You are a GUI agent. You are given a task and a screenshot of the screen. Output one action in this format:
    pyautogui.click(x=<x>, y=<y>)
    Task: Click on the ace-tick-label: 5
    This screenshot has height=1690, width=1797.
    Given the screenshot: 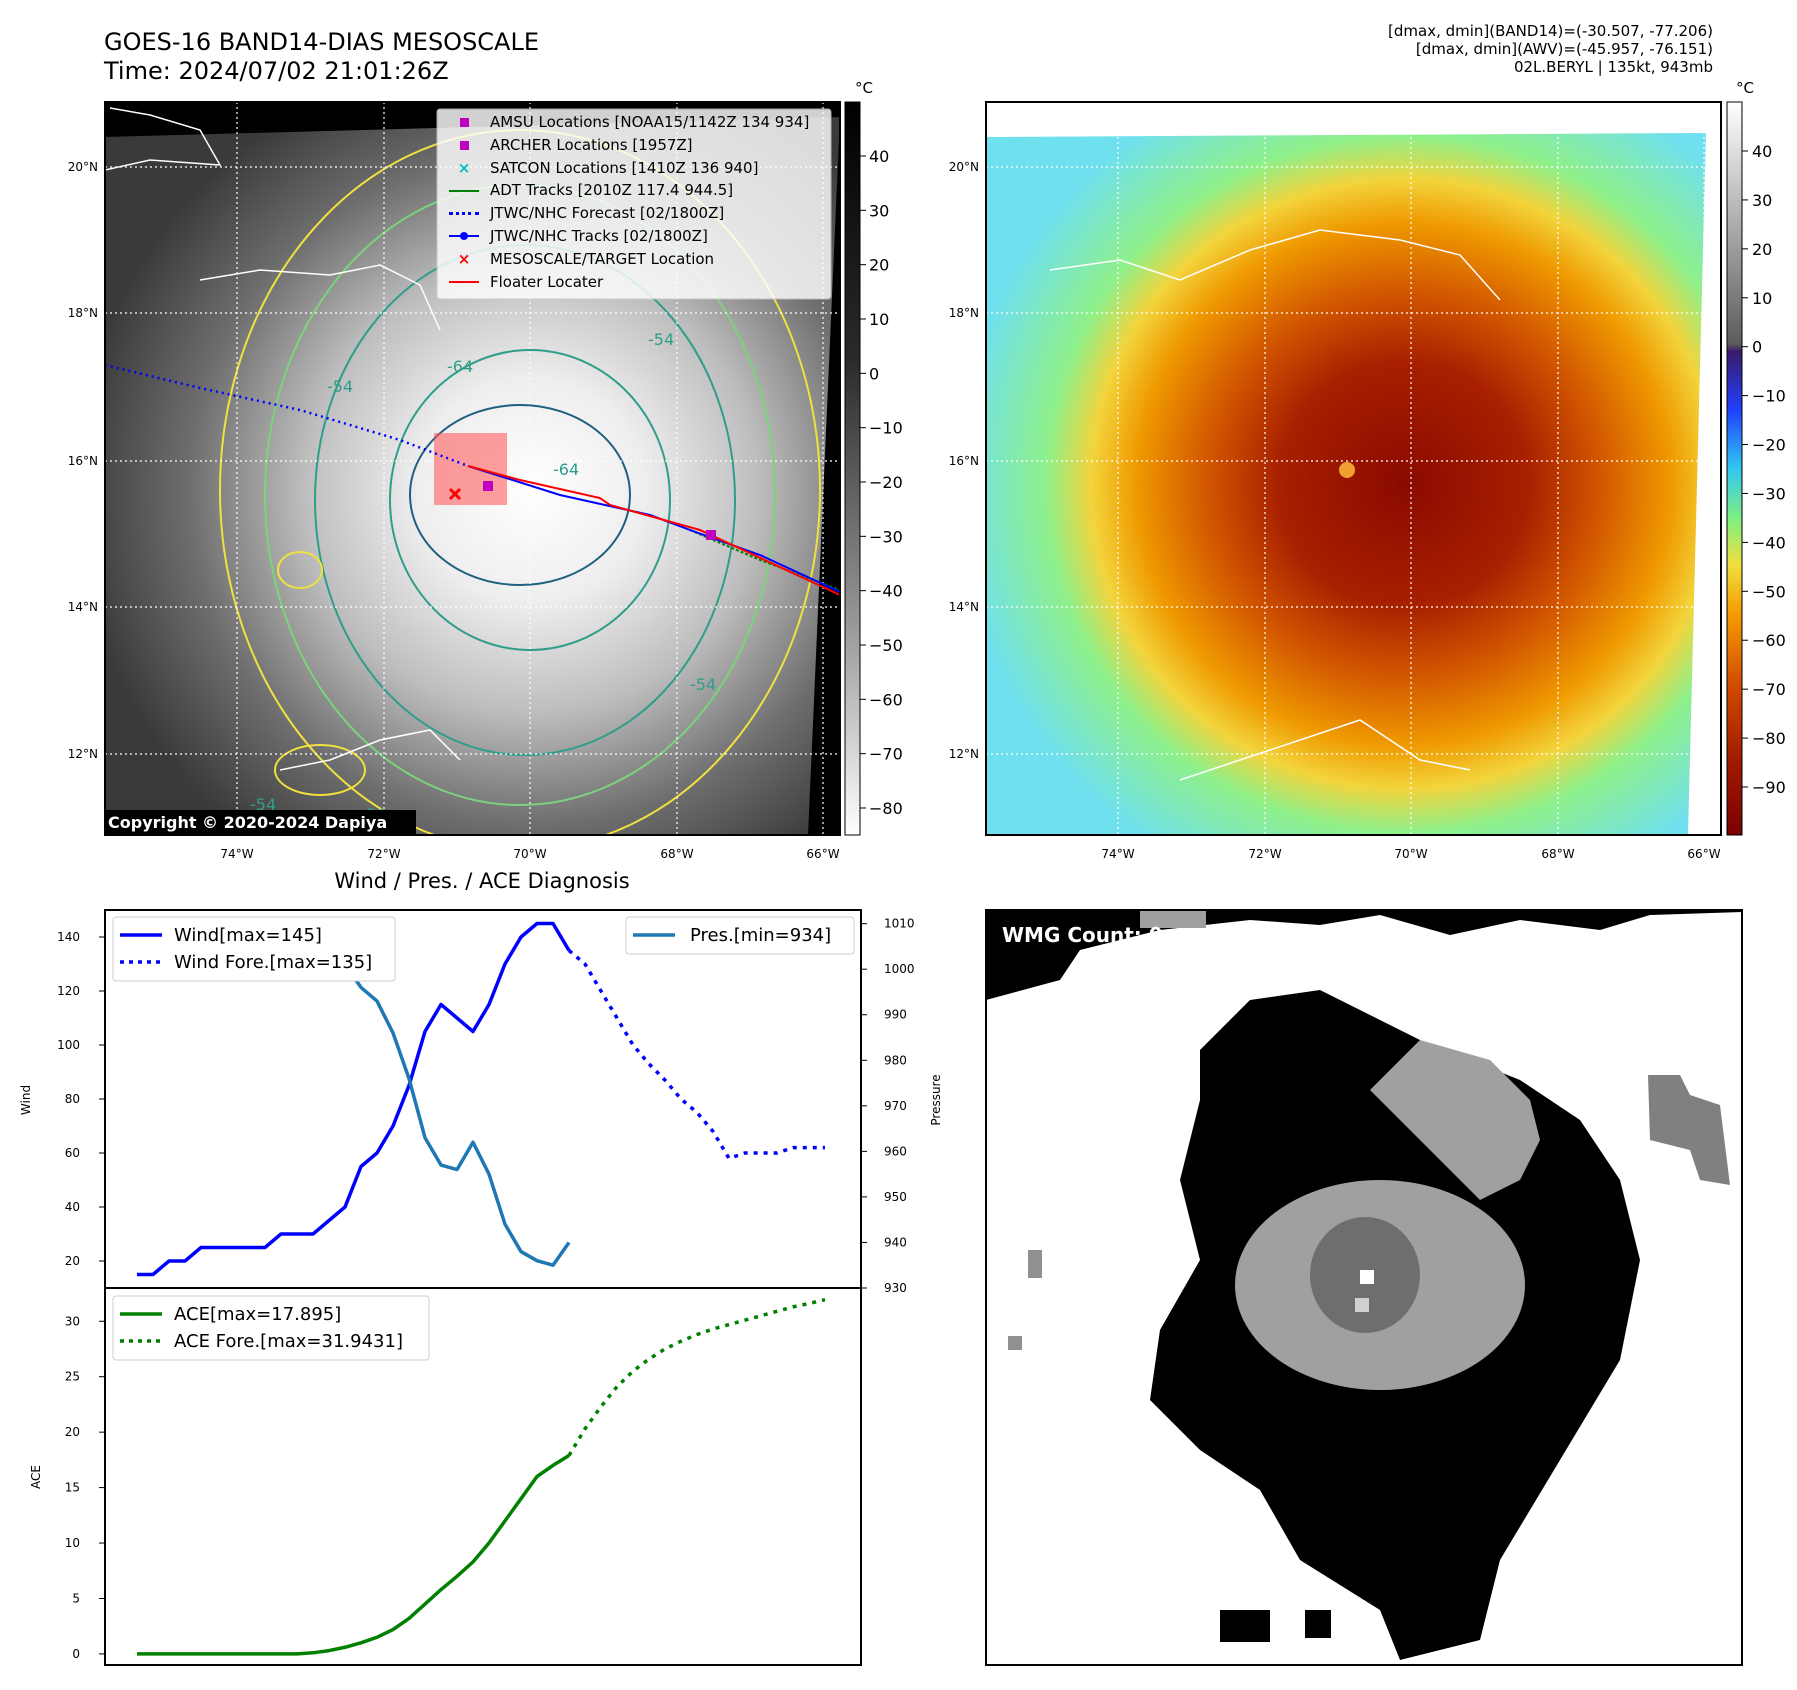 What is the action you would take?
    pyautogui.click(x=76, y=1598)
    